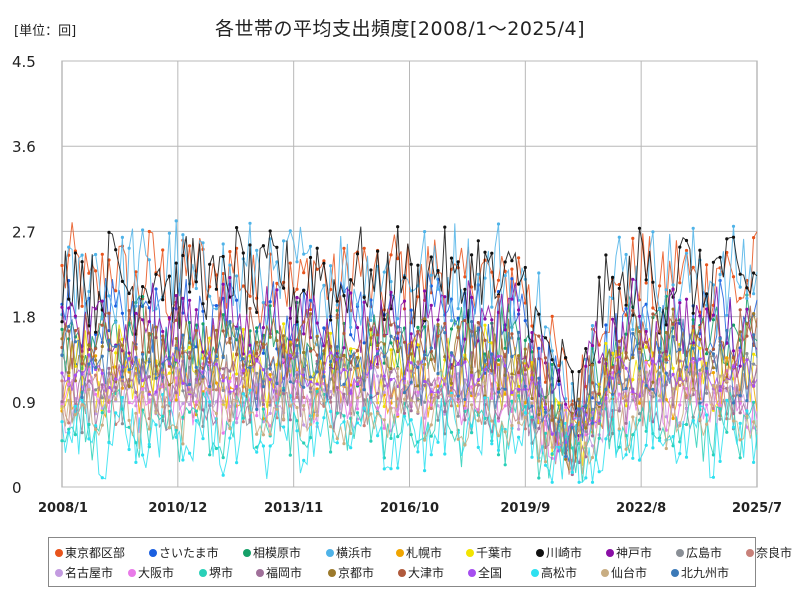  What do you see at coordinates (554, 572) in the screenshot?
I see `legend-item: 高松市` at bounding box center [554, 572].